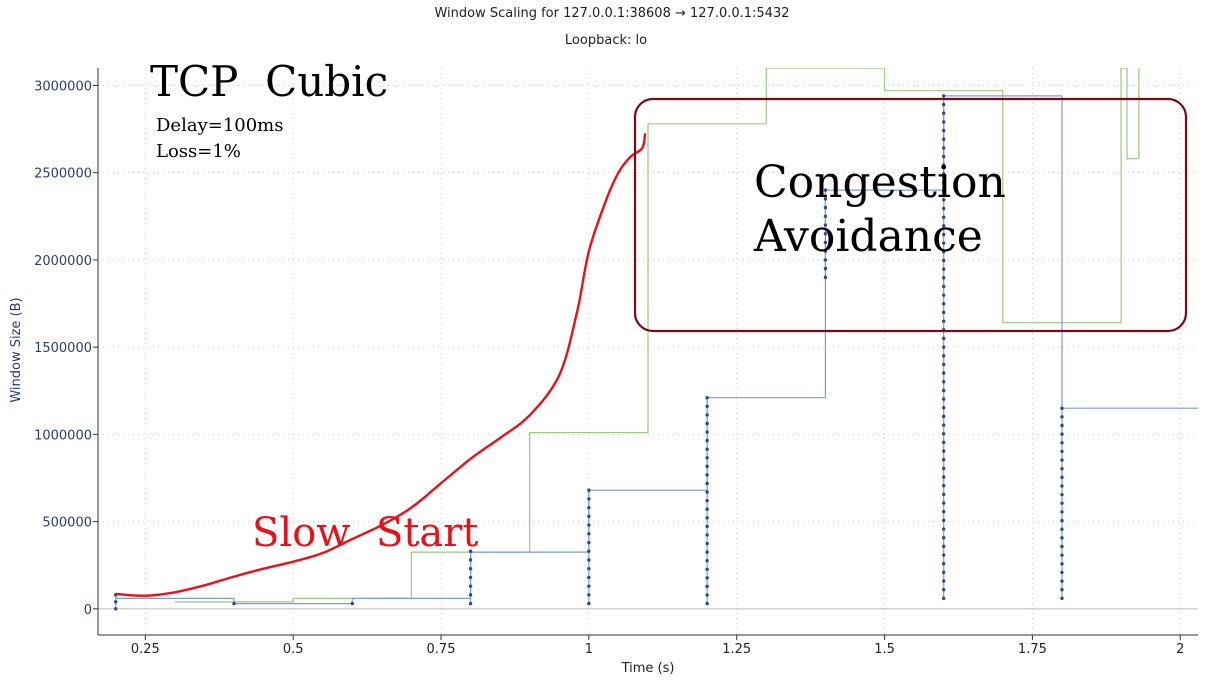  I want to click on y-tick-label: 2000000, so click(63, 261).